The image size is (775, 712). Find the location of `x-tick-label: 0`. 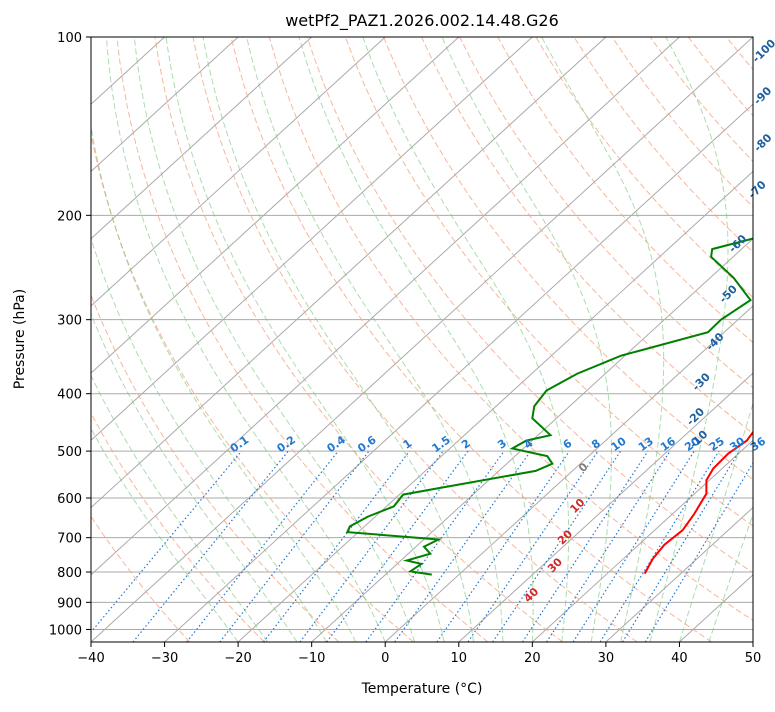

x-tick-label: 0 is located at coordinates (385, 658).